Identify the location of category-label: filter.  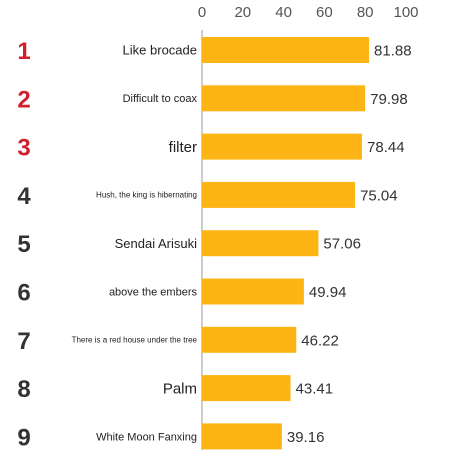
(183, 147).